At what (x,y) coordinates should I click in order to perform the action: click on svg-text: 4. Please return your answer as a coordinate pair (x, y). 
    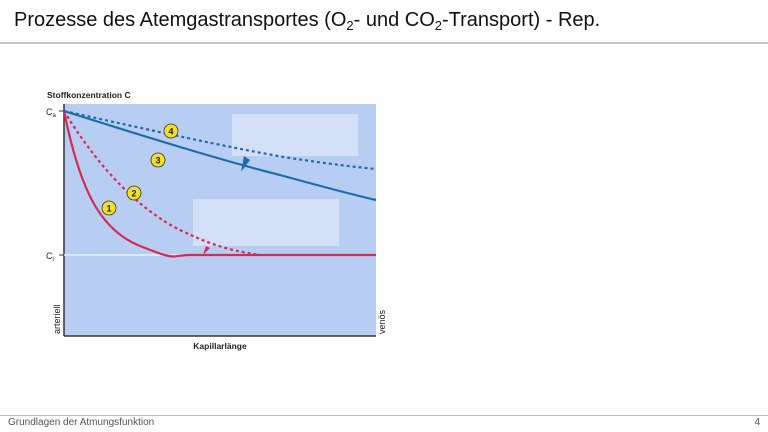
    Looking at the image, I should click on (170, 132).